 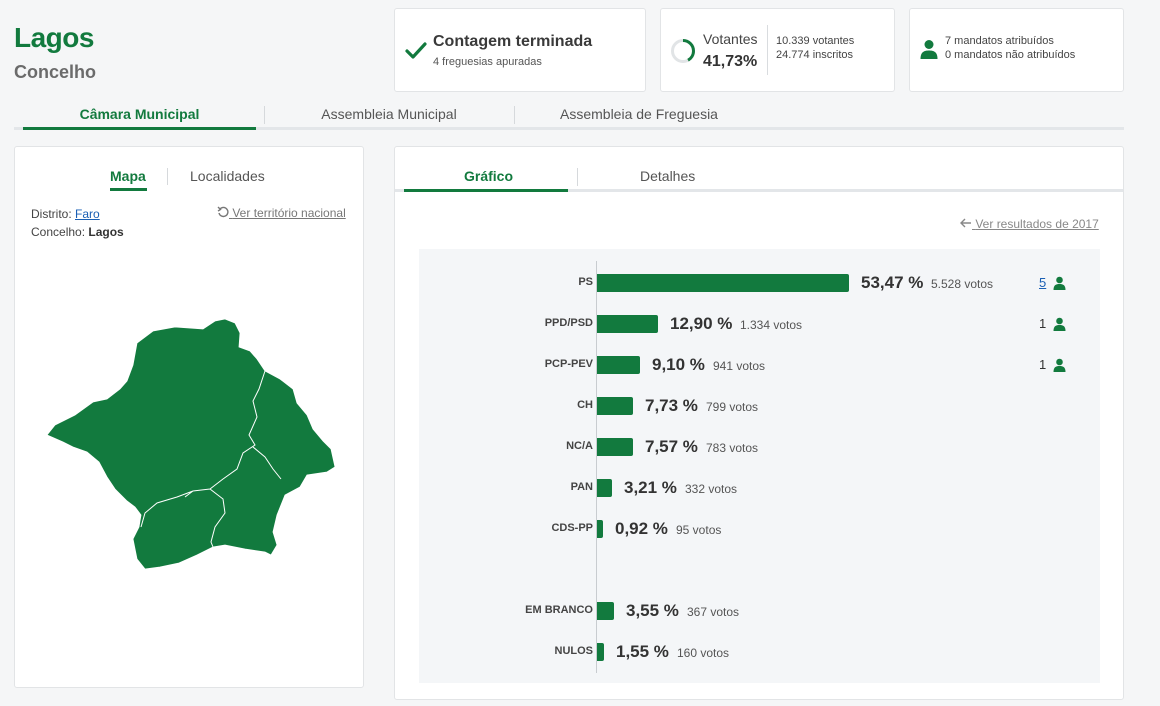 I want to click on tab-assembleia-municipal: Assembleia Municipal, so click(x=389, y=114).